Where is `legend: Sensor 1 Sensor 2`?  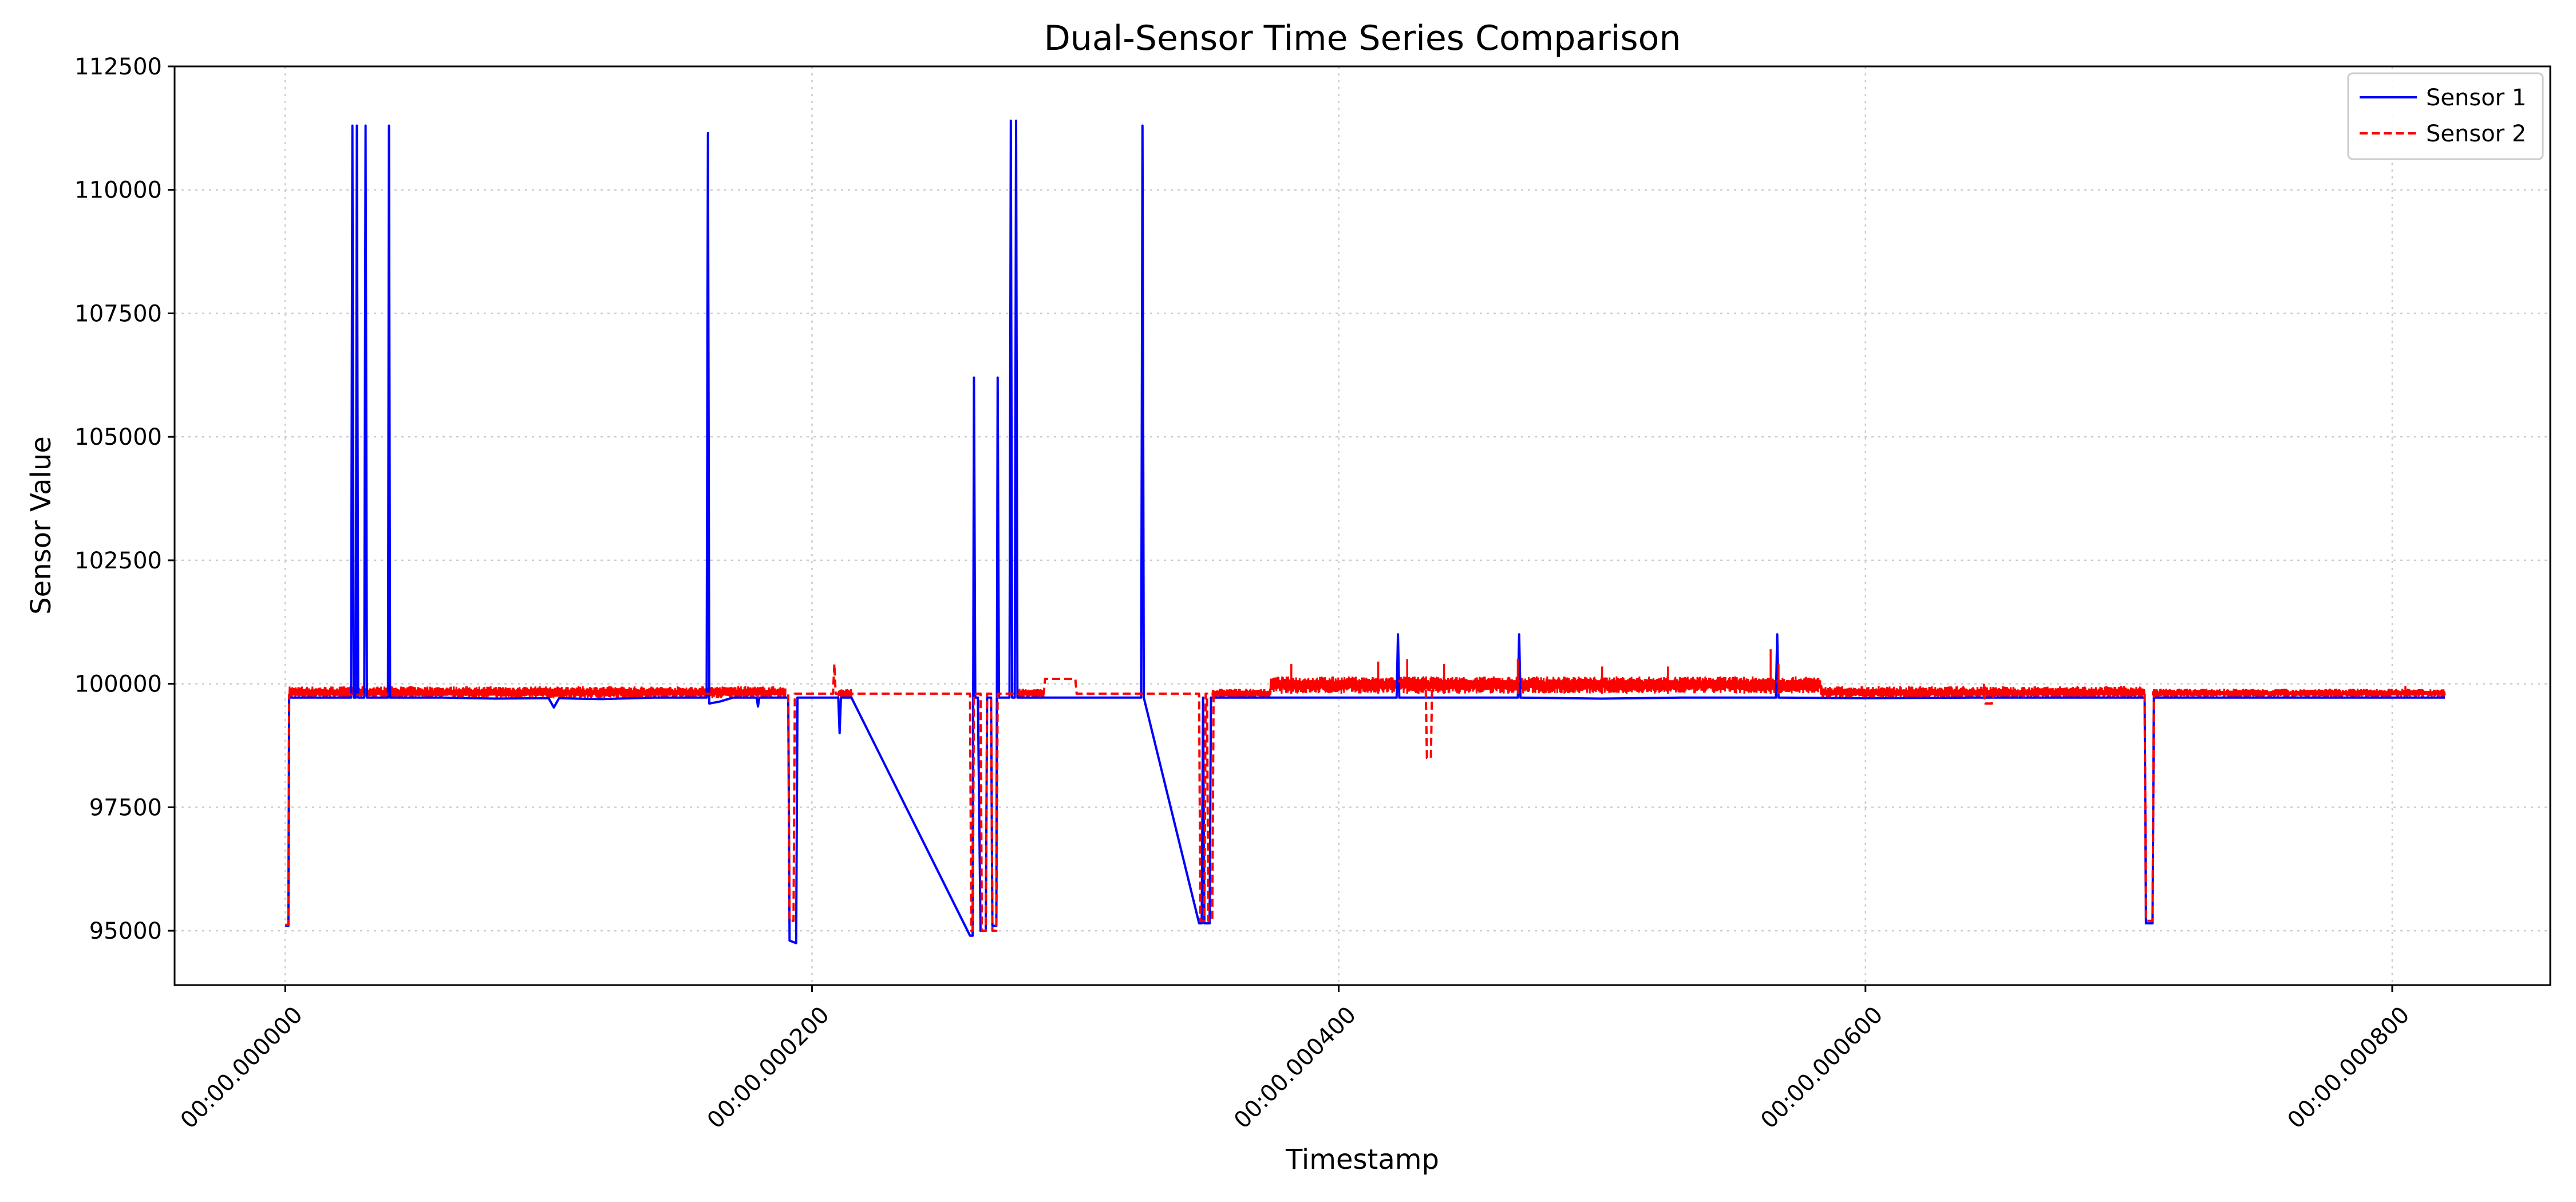
legend: Sensor 1 Sensor 2 is located at coordinates (2445, 116).